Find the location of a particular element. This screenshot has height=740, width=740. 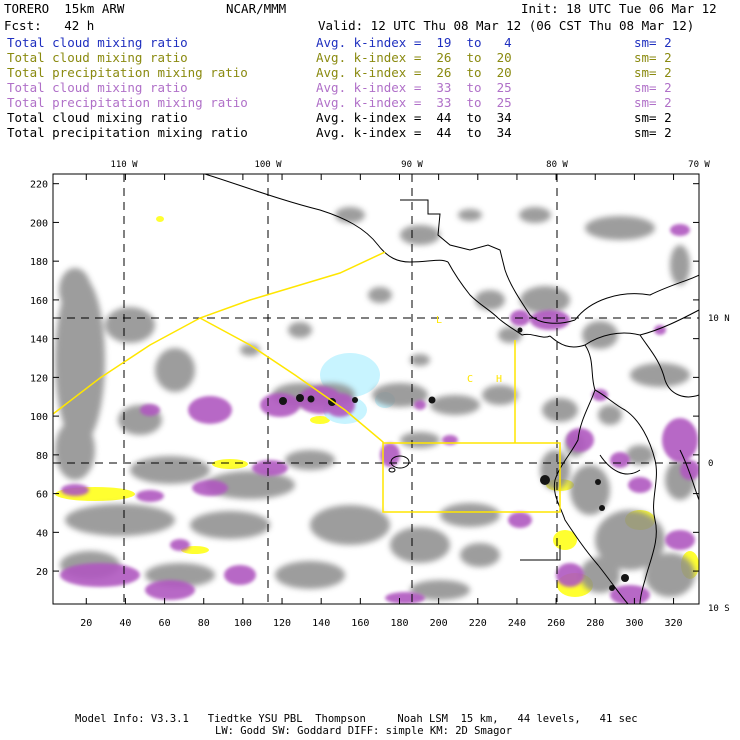

x-tick-label: 300 is located at coordinates (634, 623).